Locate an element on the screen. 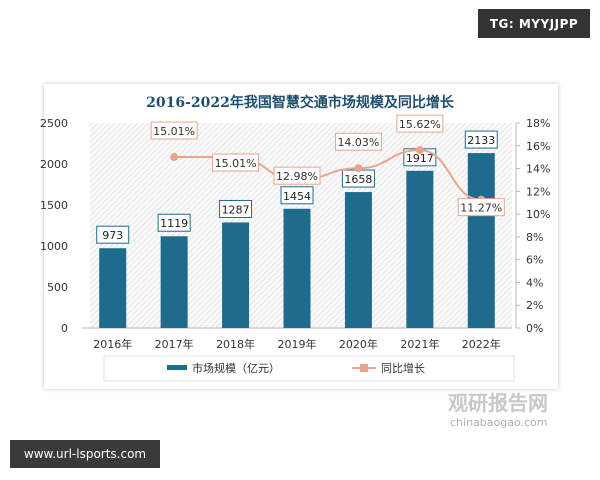  y2-tick-label: 16% is located at coordinates (538, 146).